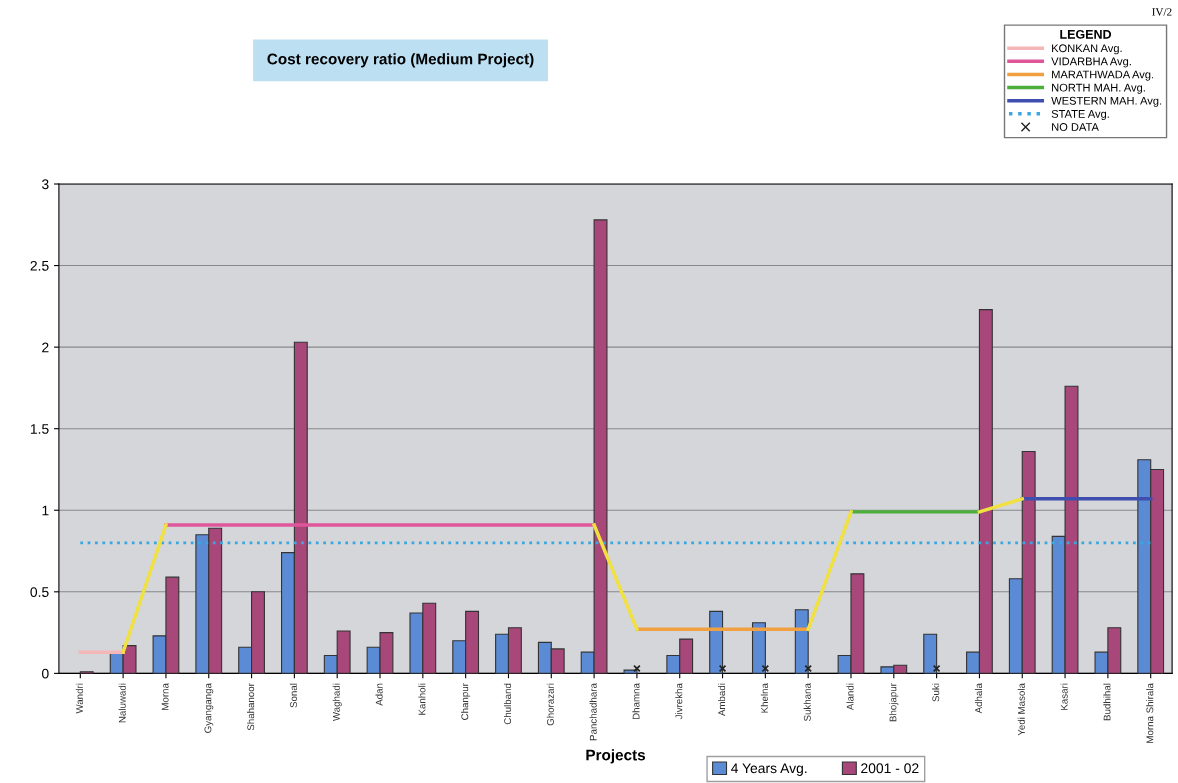  I want to click on y-tick-label: 1, so click(45, 510).